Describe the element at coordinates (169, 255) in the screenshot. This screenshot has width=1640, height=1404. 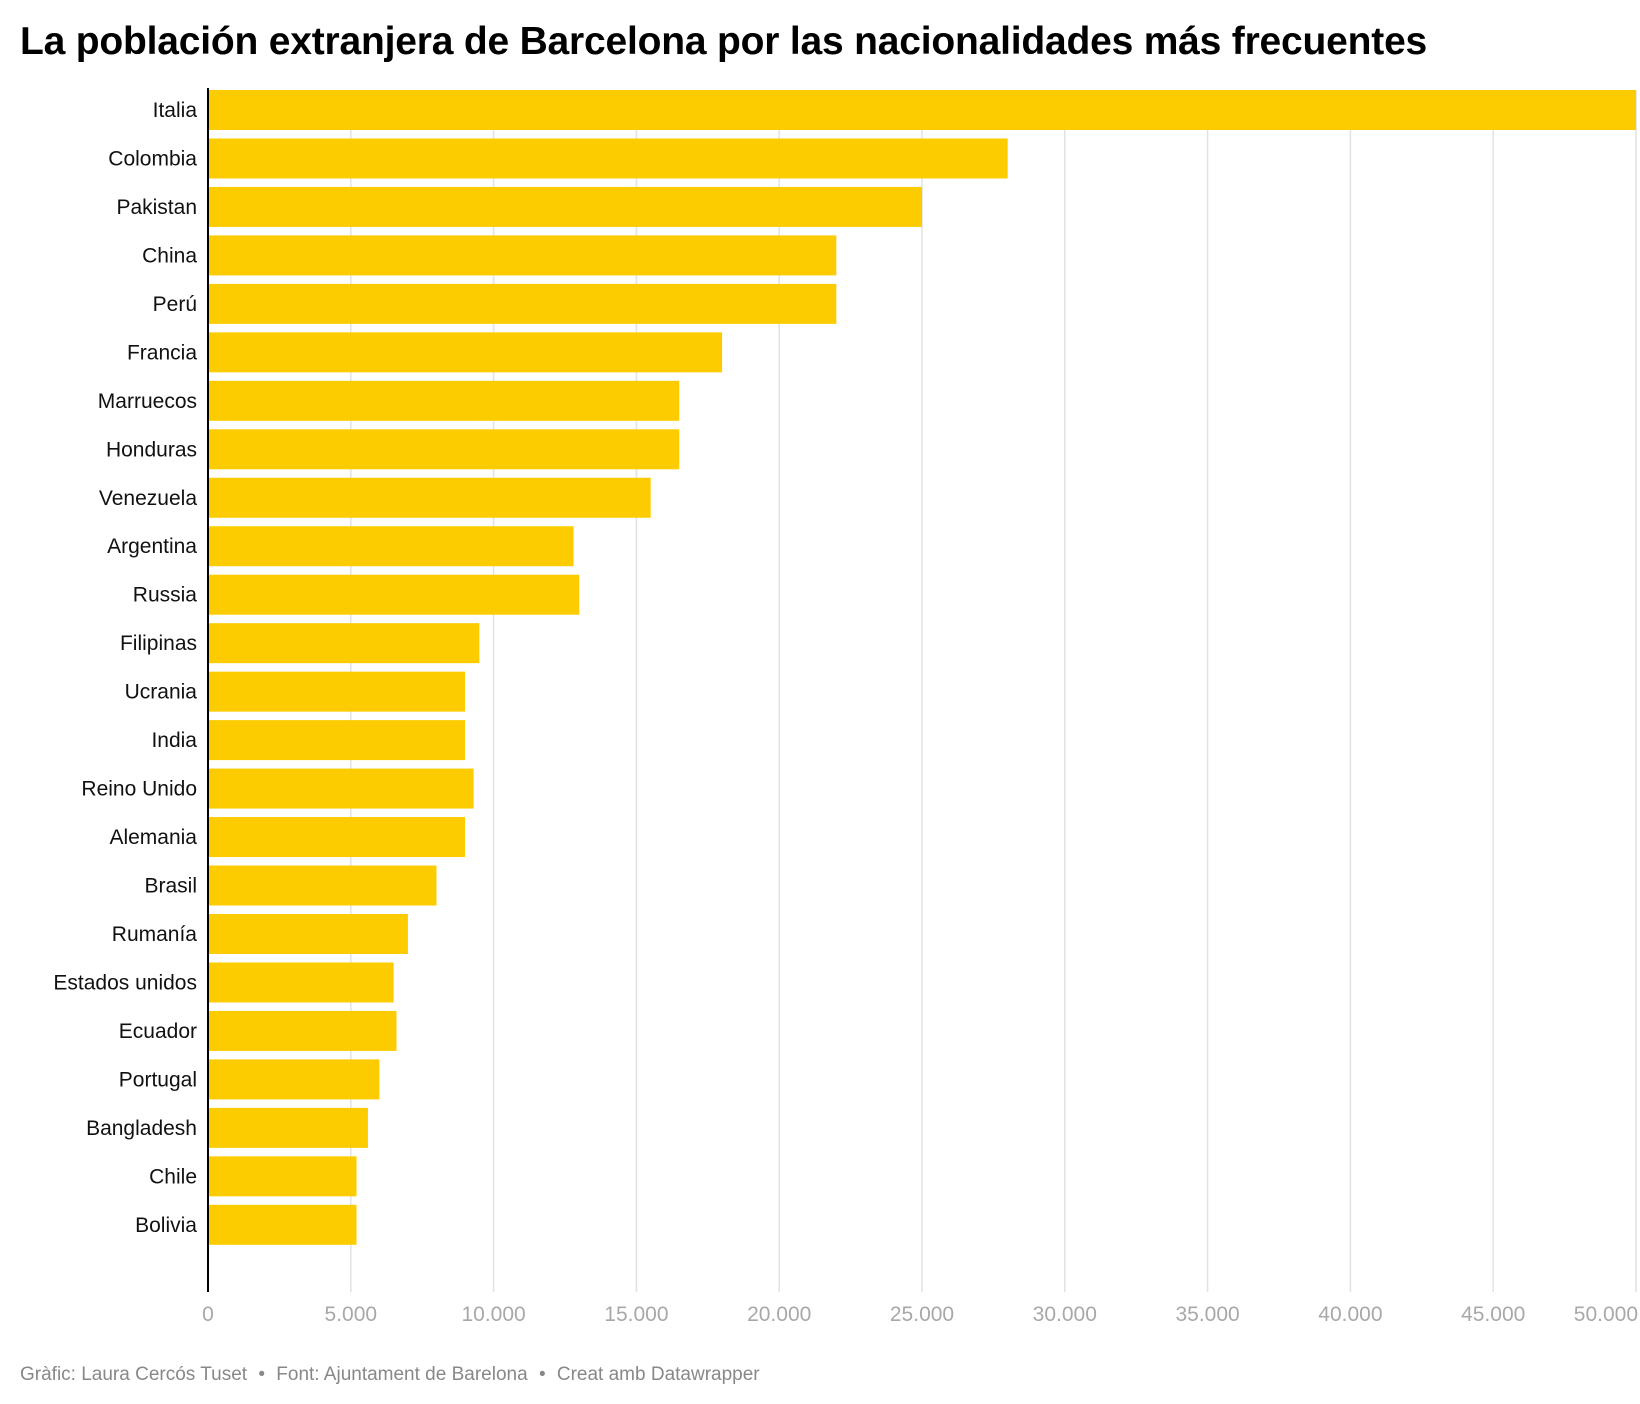
I see `category-label: China` at that location.